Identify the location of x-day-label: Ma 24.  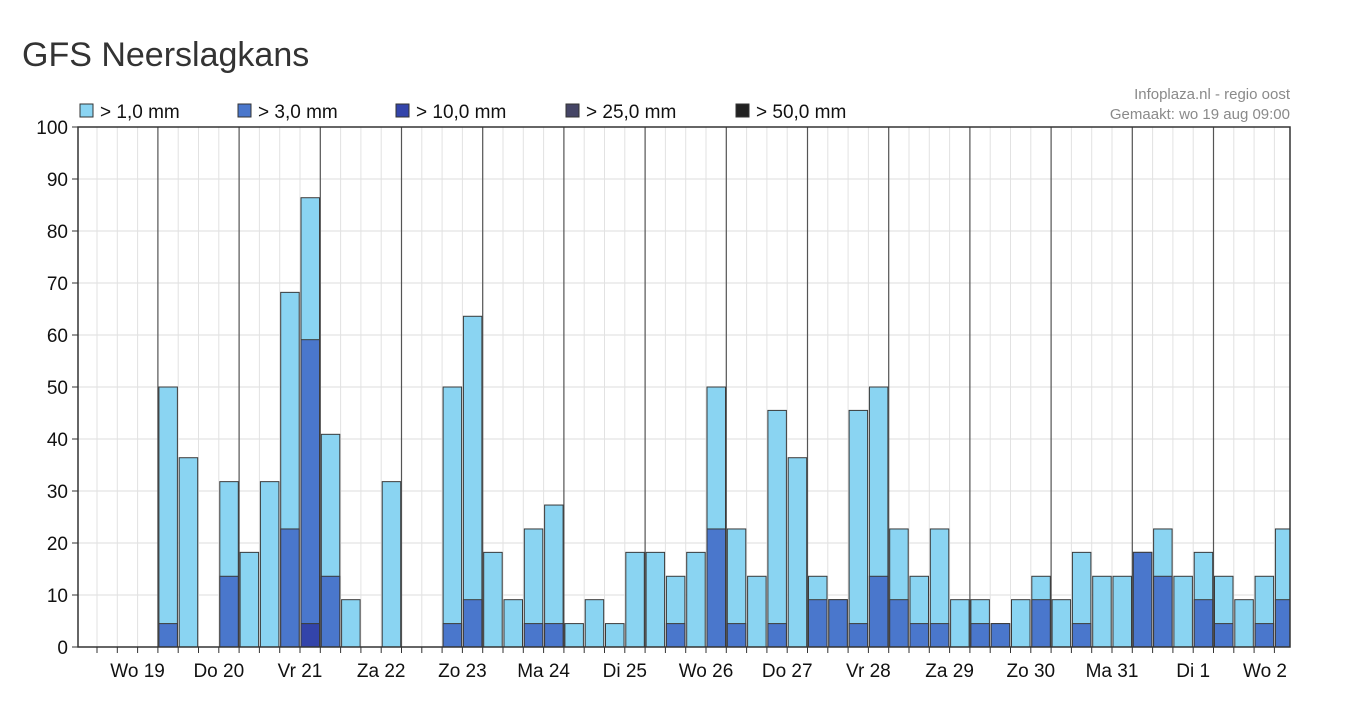
(543, 671).